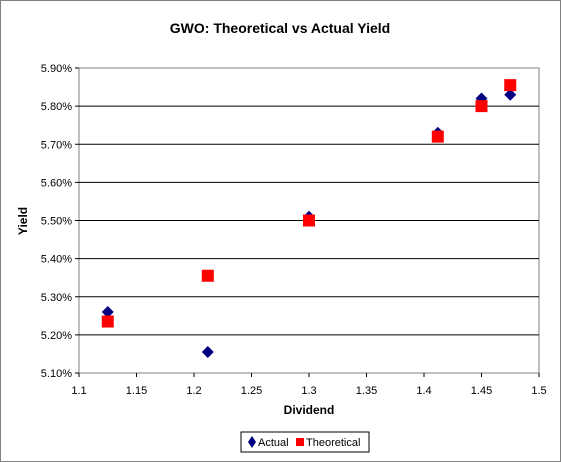 Image resolution: width=561 pixels, height=462 pixels. I want to click on y-axis-title: Yield, so click(23, 221).